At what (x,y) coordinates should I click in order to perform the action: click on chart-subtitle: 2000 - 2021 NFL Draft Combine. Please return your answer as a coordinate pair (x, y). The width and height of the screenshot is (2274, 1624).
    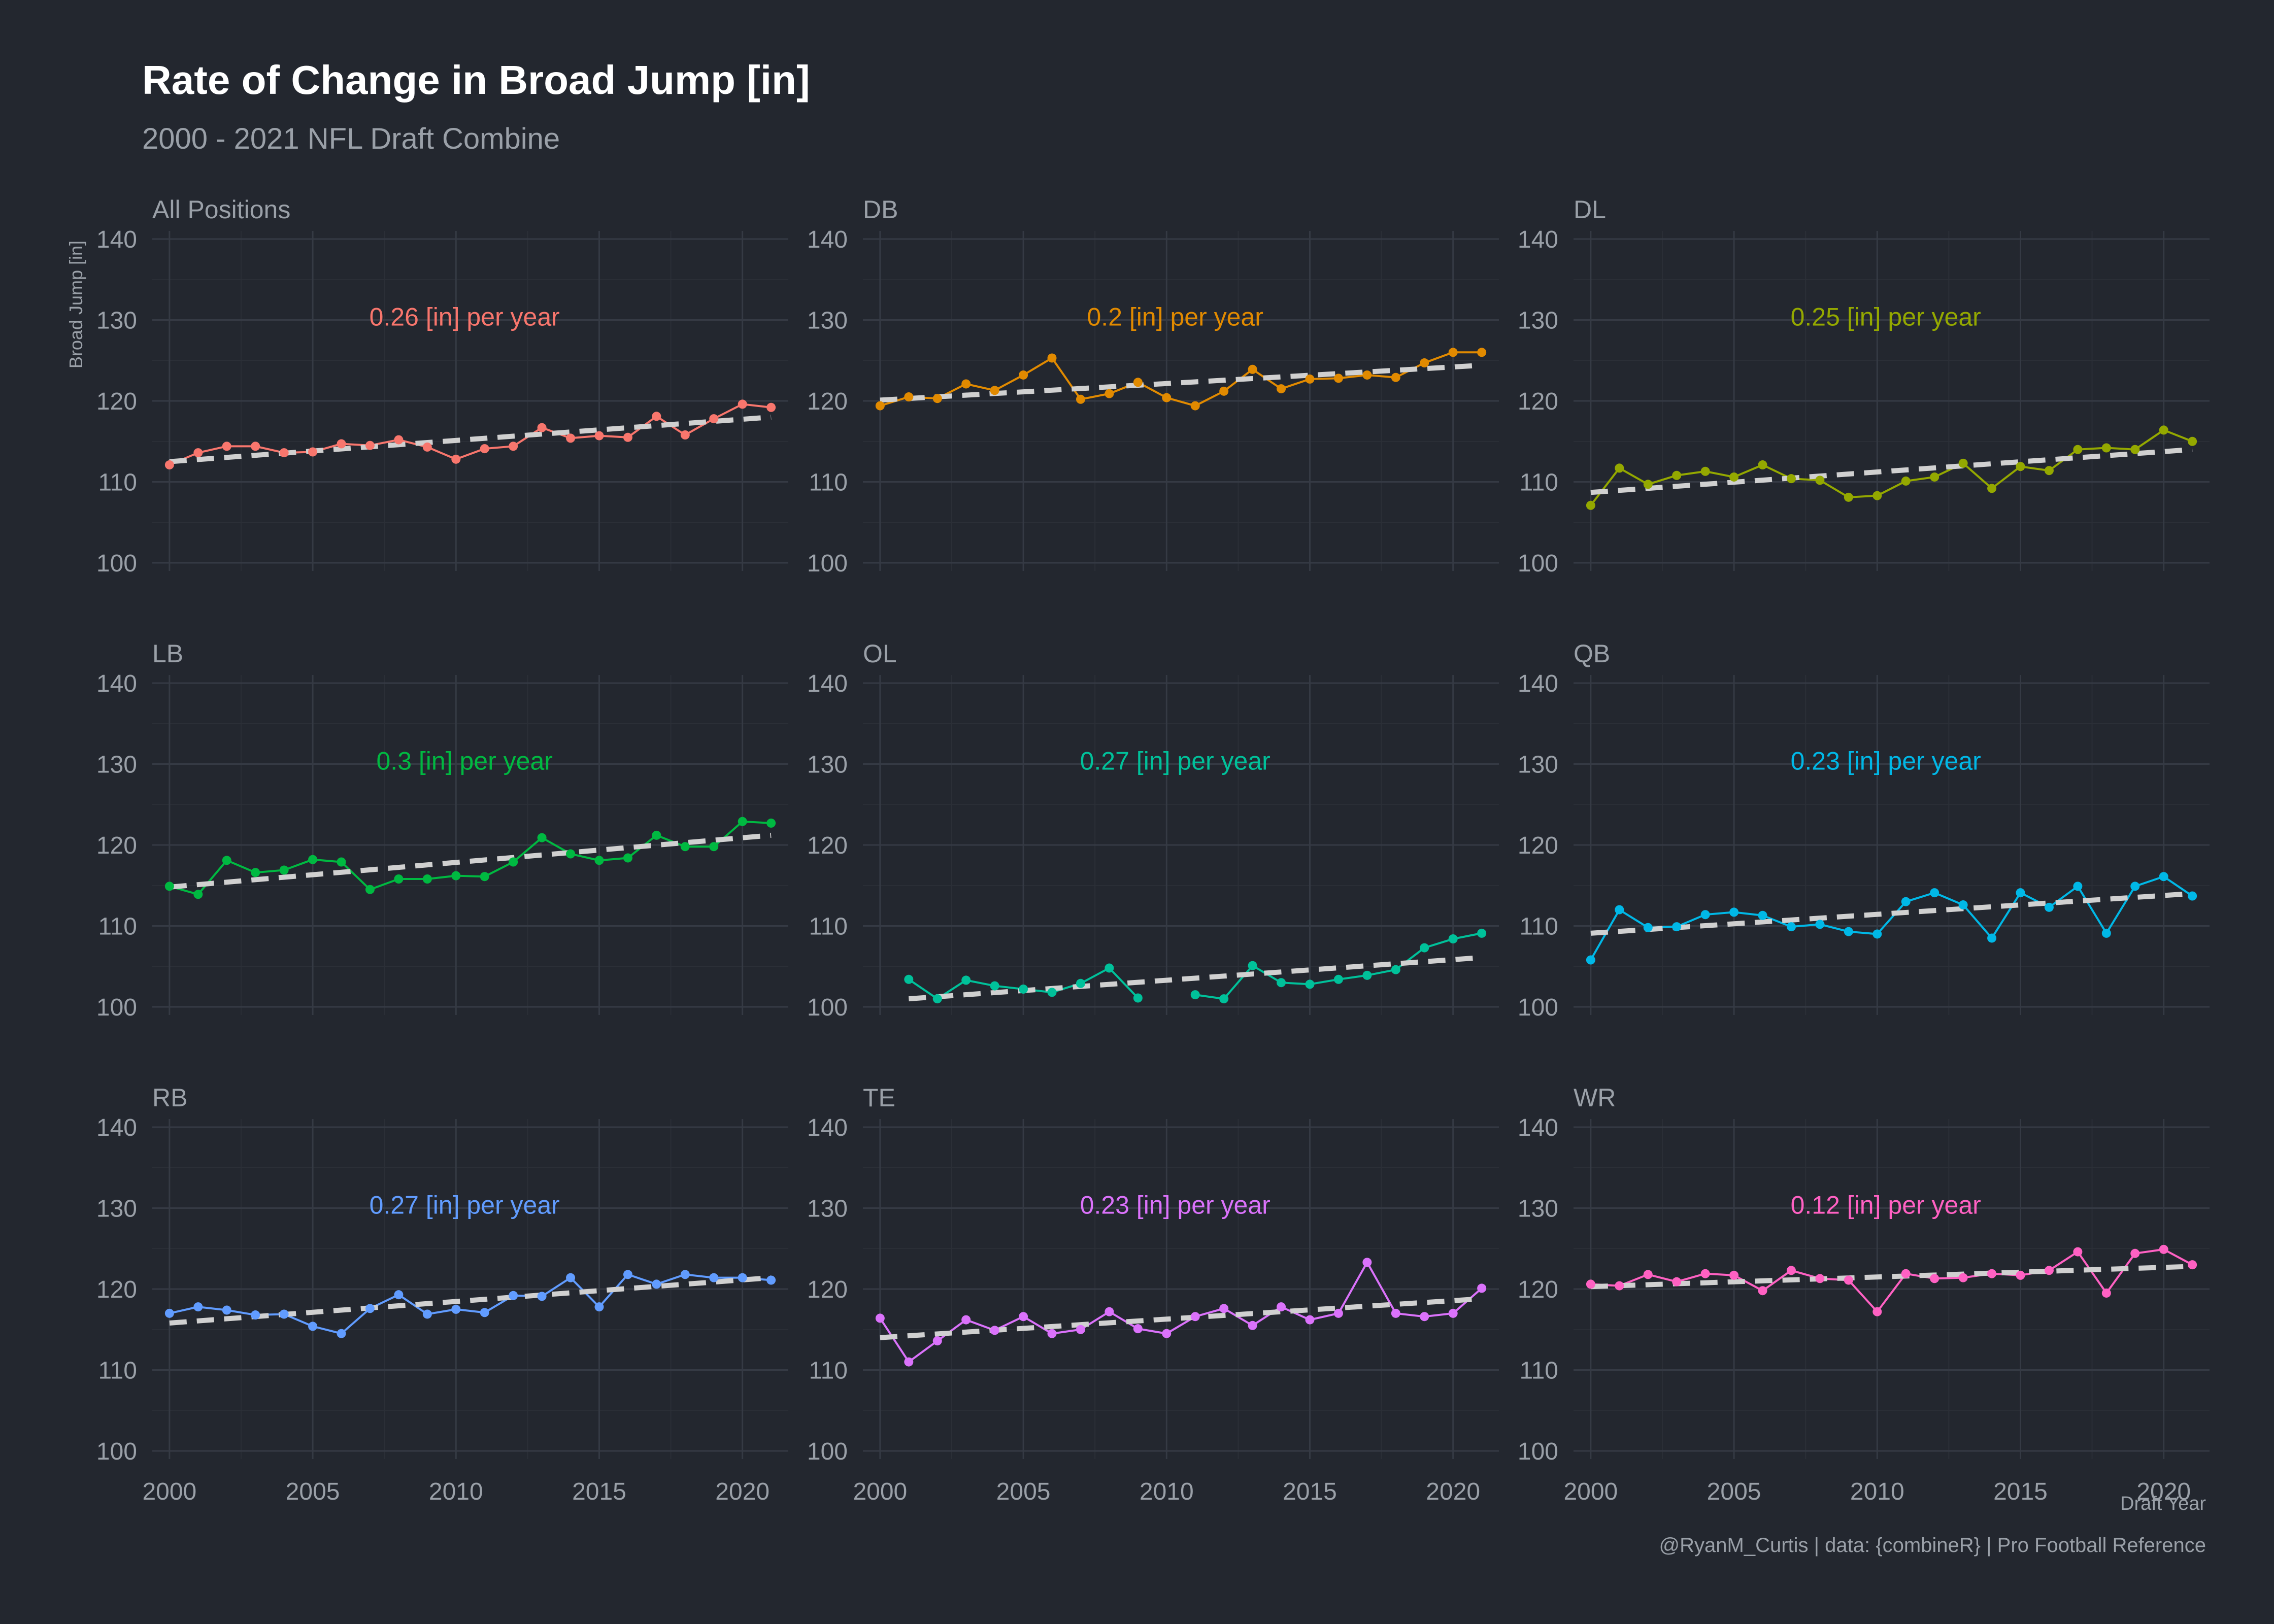
    Looking at the image, I should click on (351, 138).